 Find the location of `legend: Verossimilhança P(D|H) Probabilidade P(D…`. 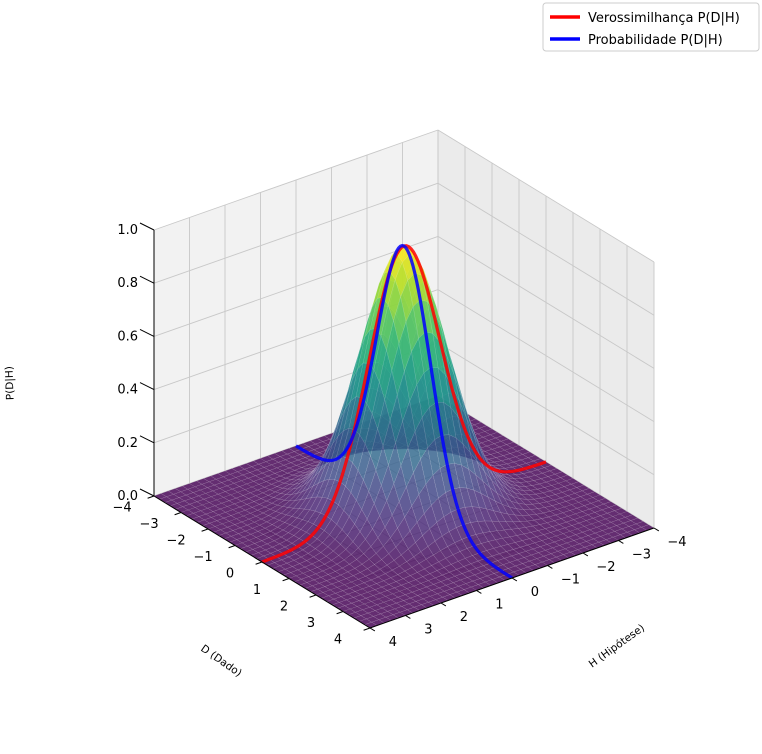

legend: Verossimilhança P(D|H) Probabilidade P(D… is located at coordinates (651, 27).